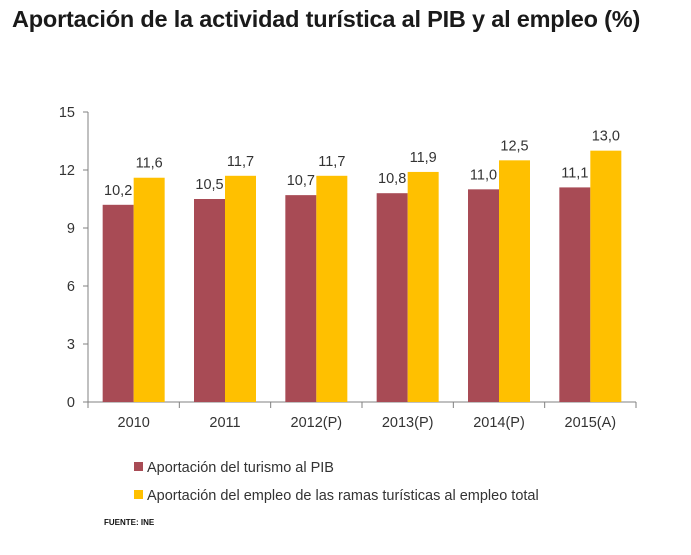 This screenshot has height=555, width=691. Describe the element at coordinates (499, 423) in the screenshot. I see `x-tick-label: 2014(P)` at that location.